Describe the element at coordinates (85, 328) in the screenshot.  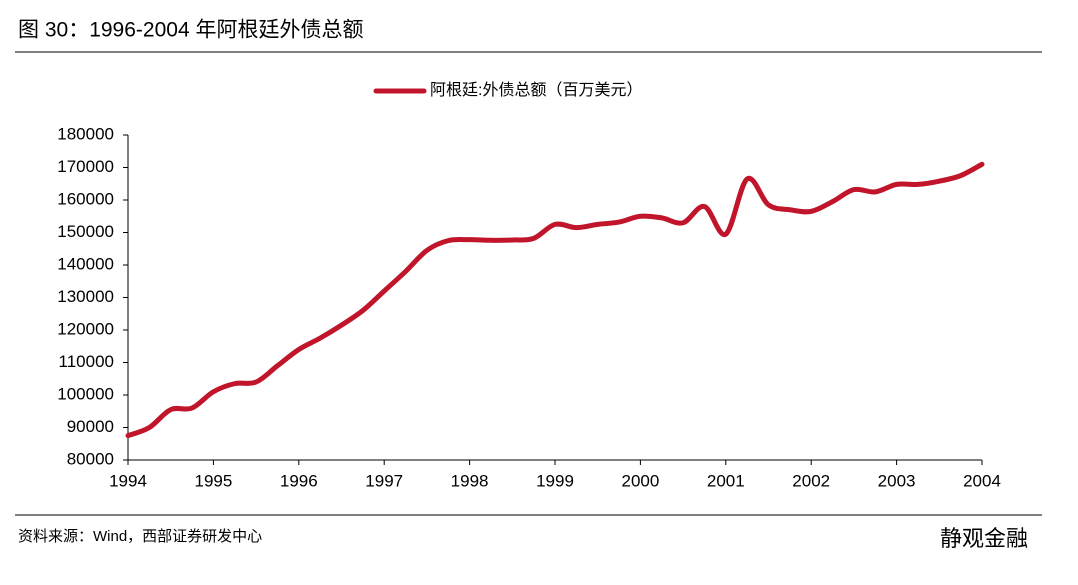
I see `y-tick-label: 120000` at that location.